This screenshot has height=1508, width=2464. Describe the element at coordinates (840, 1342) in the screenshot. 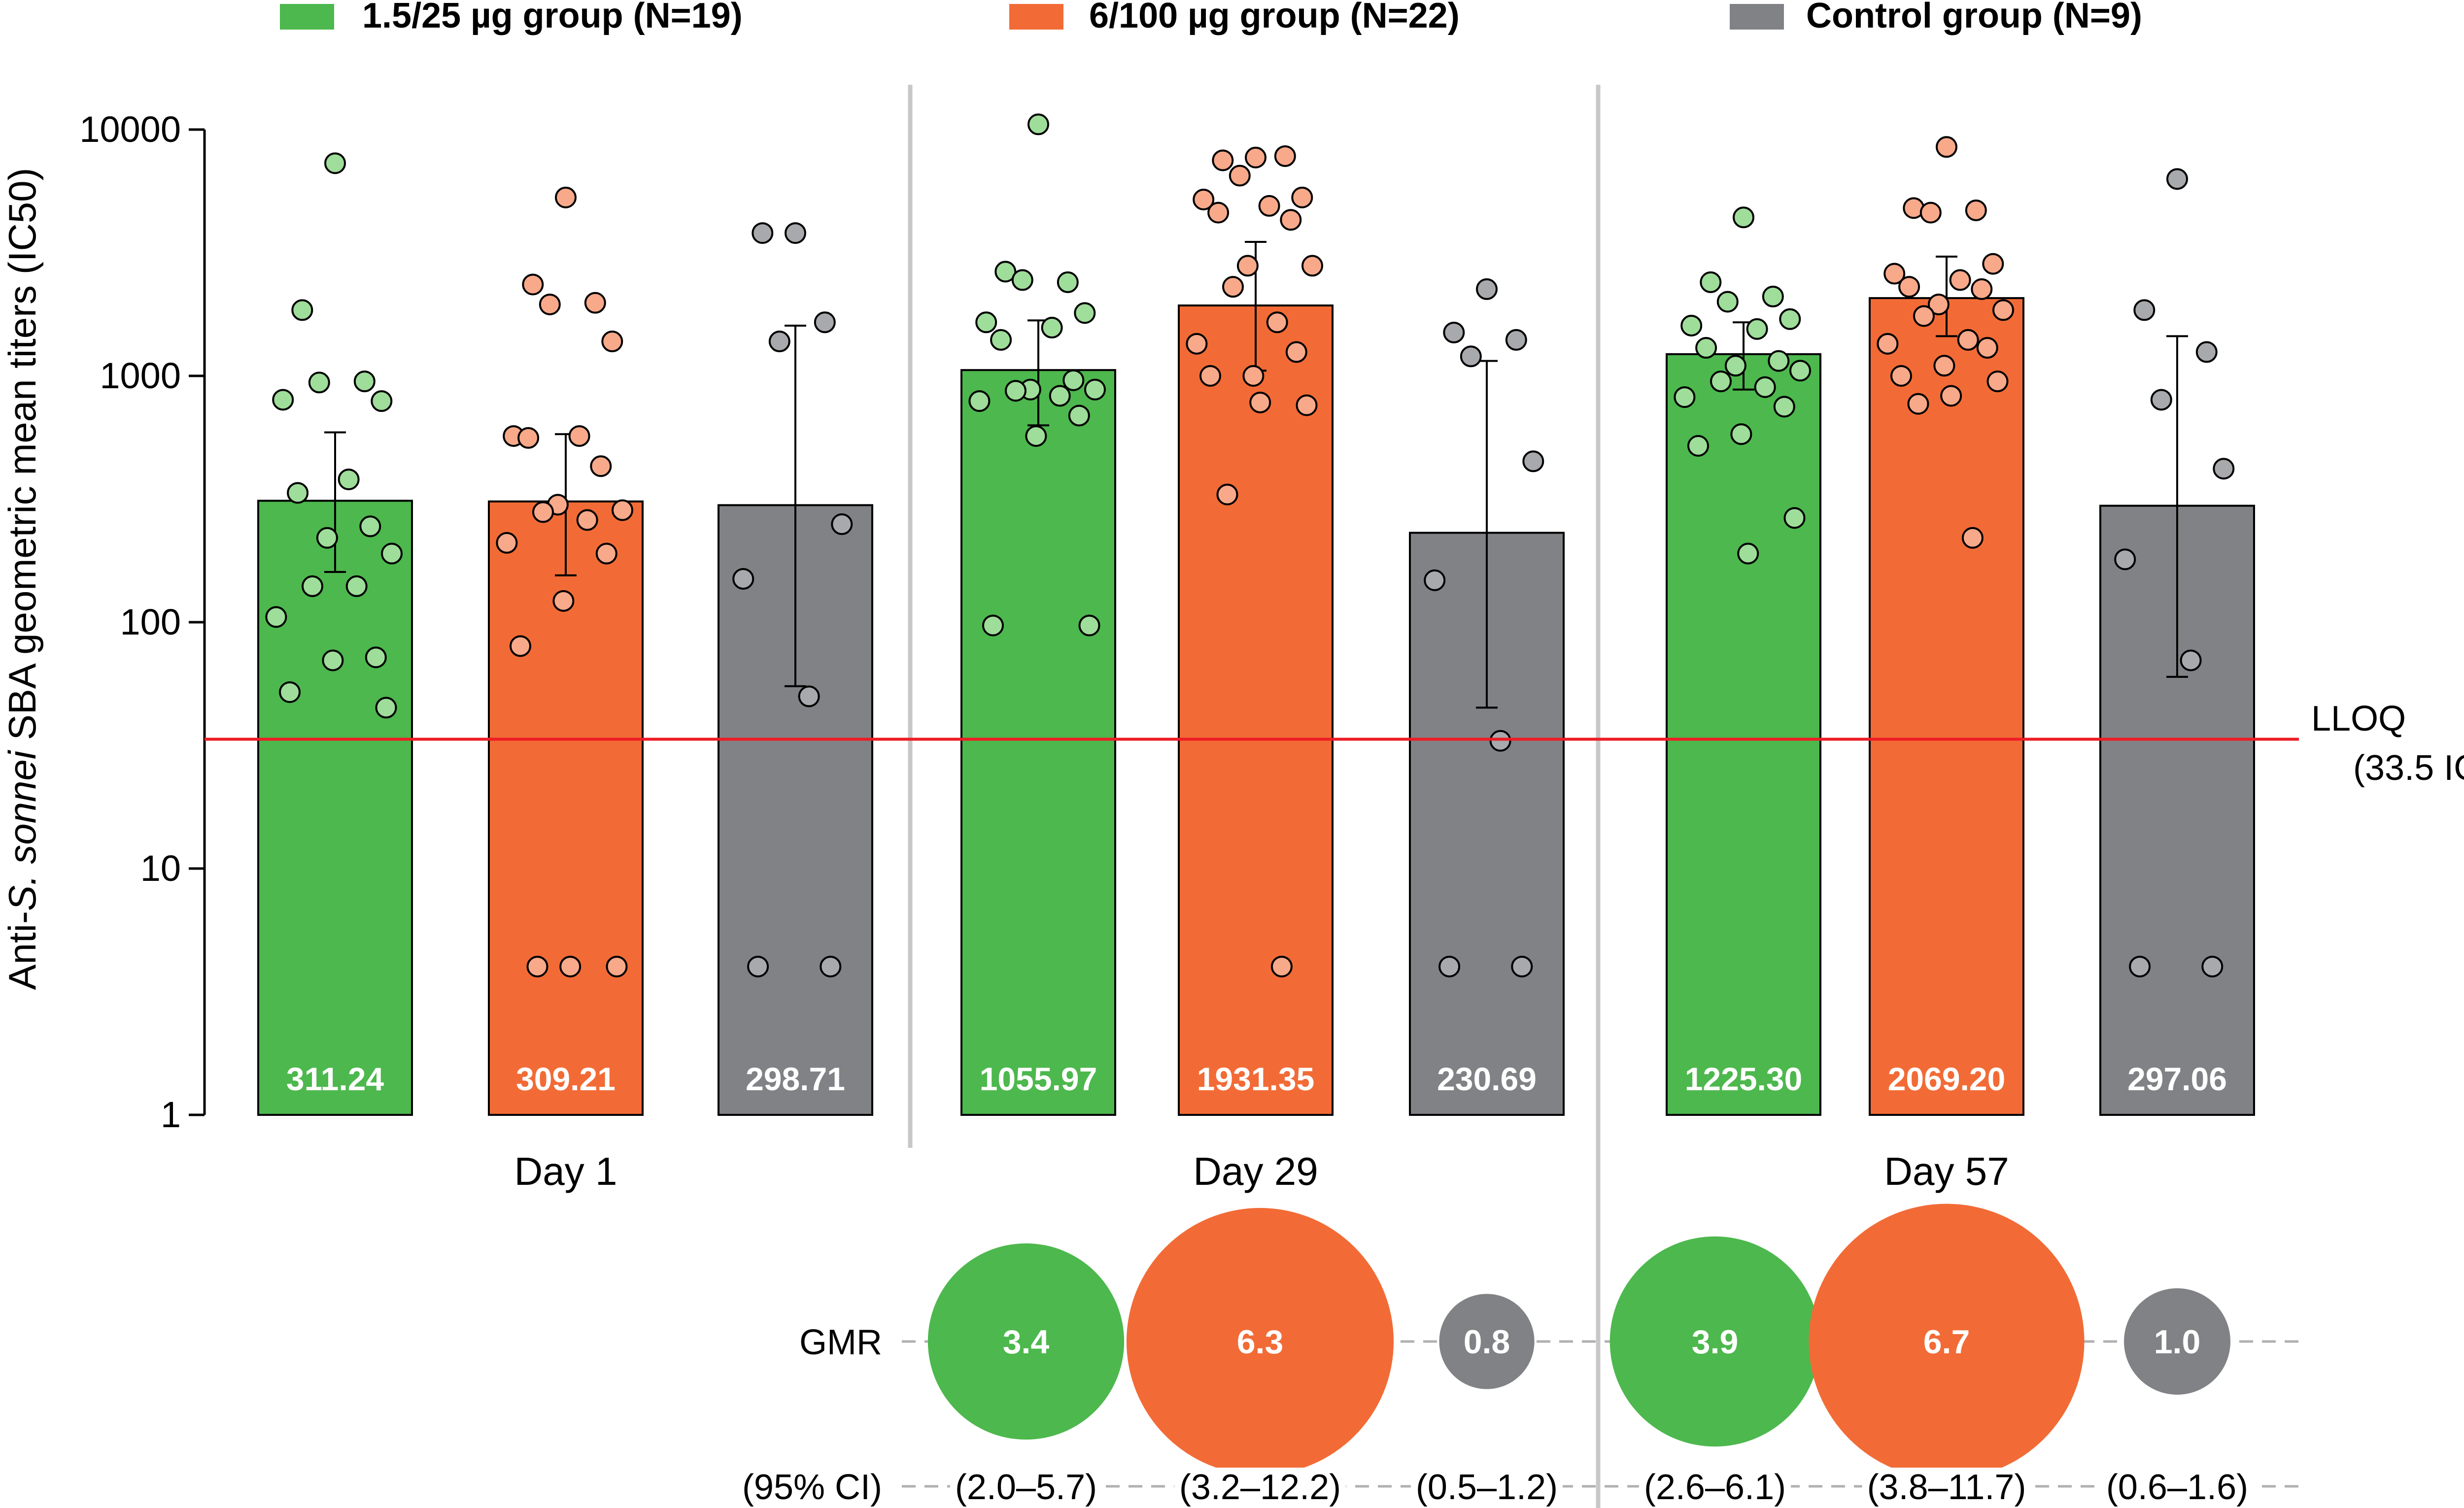

I see `gmr-row-label: GMR` at that location.